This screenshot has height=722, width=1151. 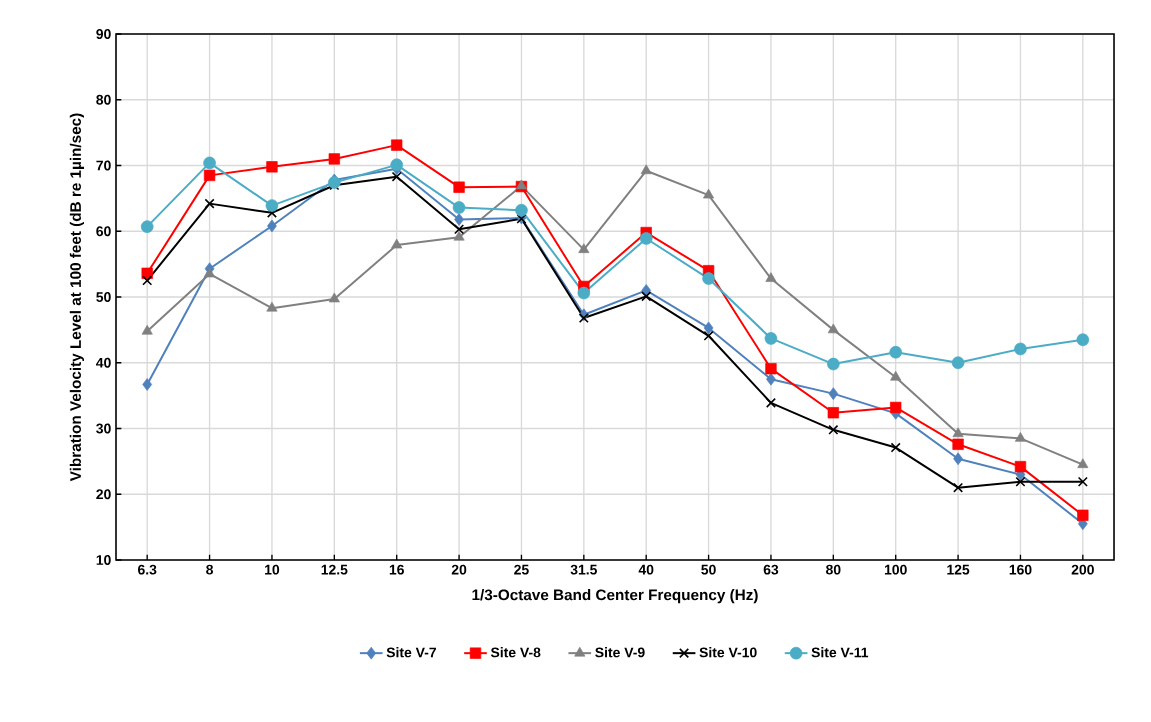 I want to click on y-tick-label: 10, so click(x=103, y=560).